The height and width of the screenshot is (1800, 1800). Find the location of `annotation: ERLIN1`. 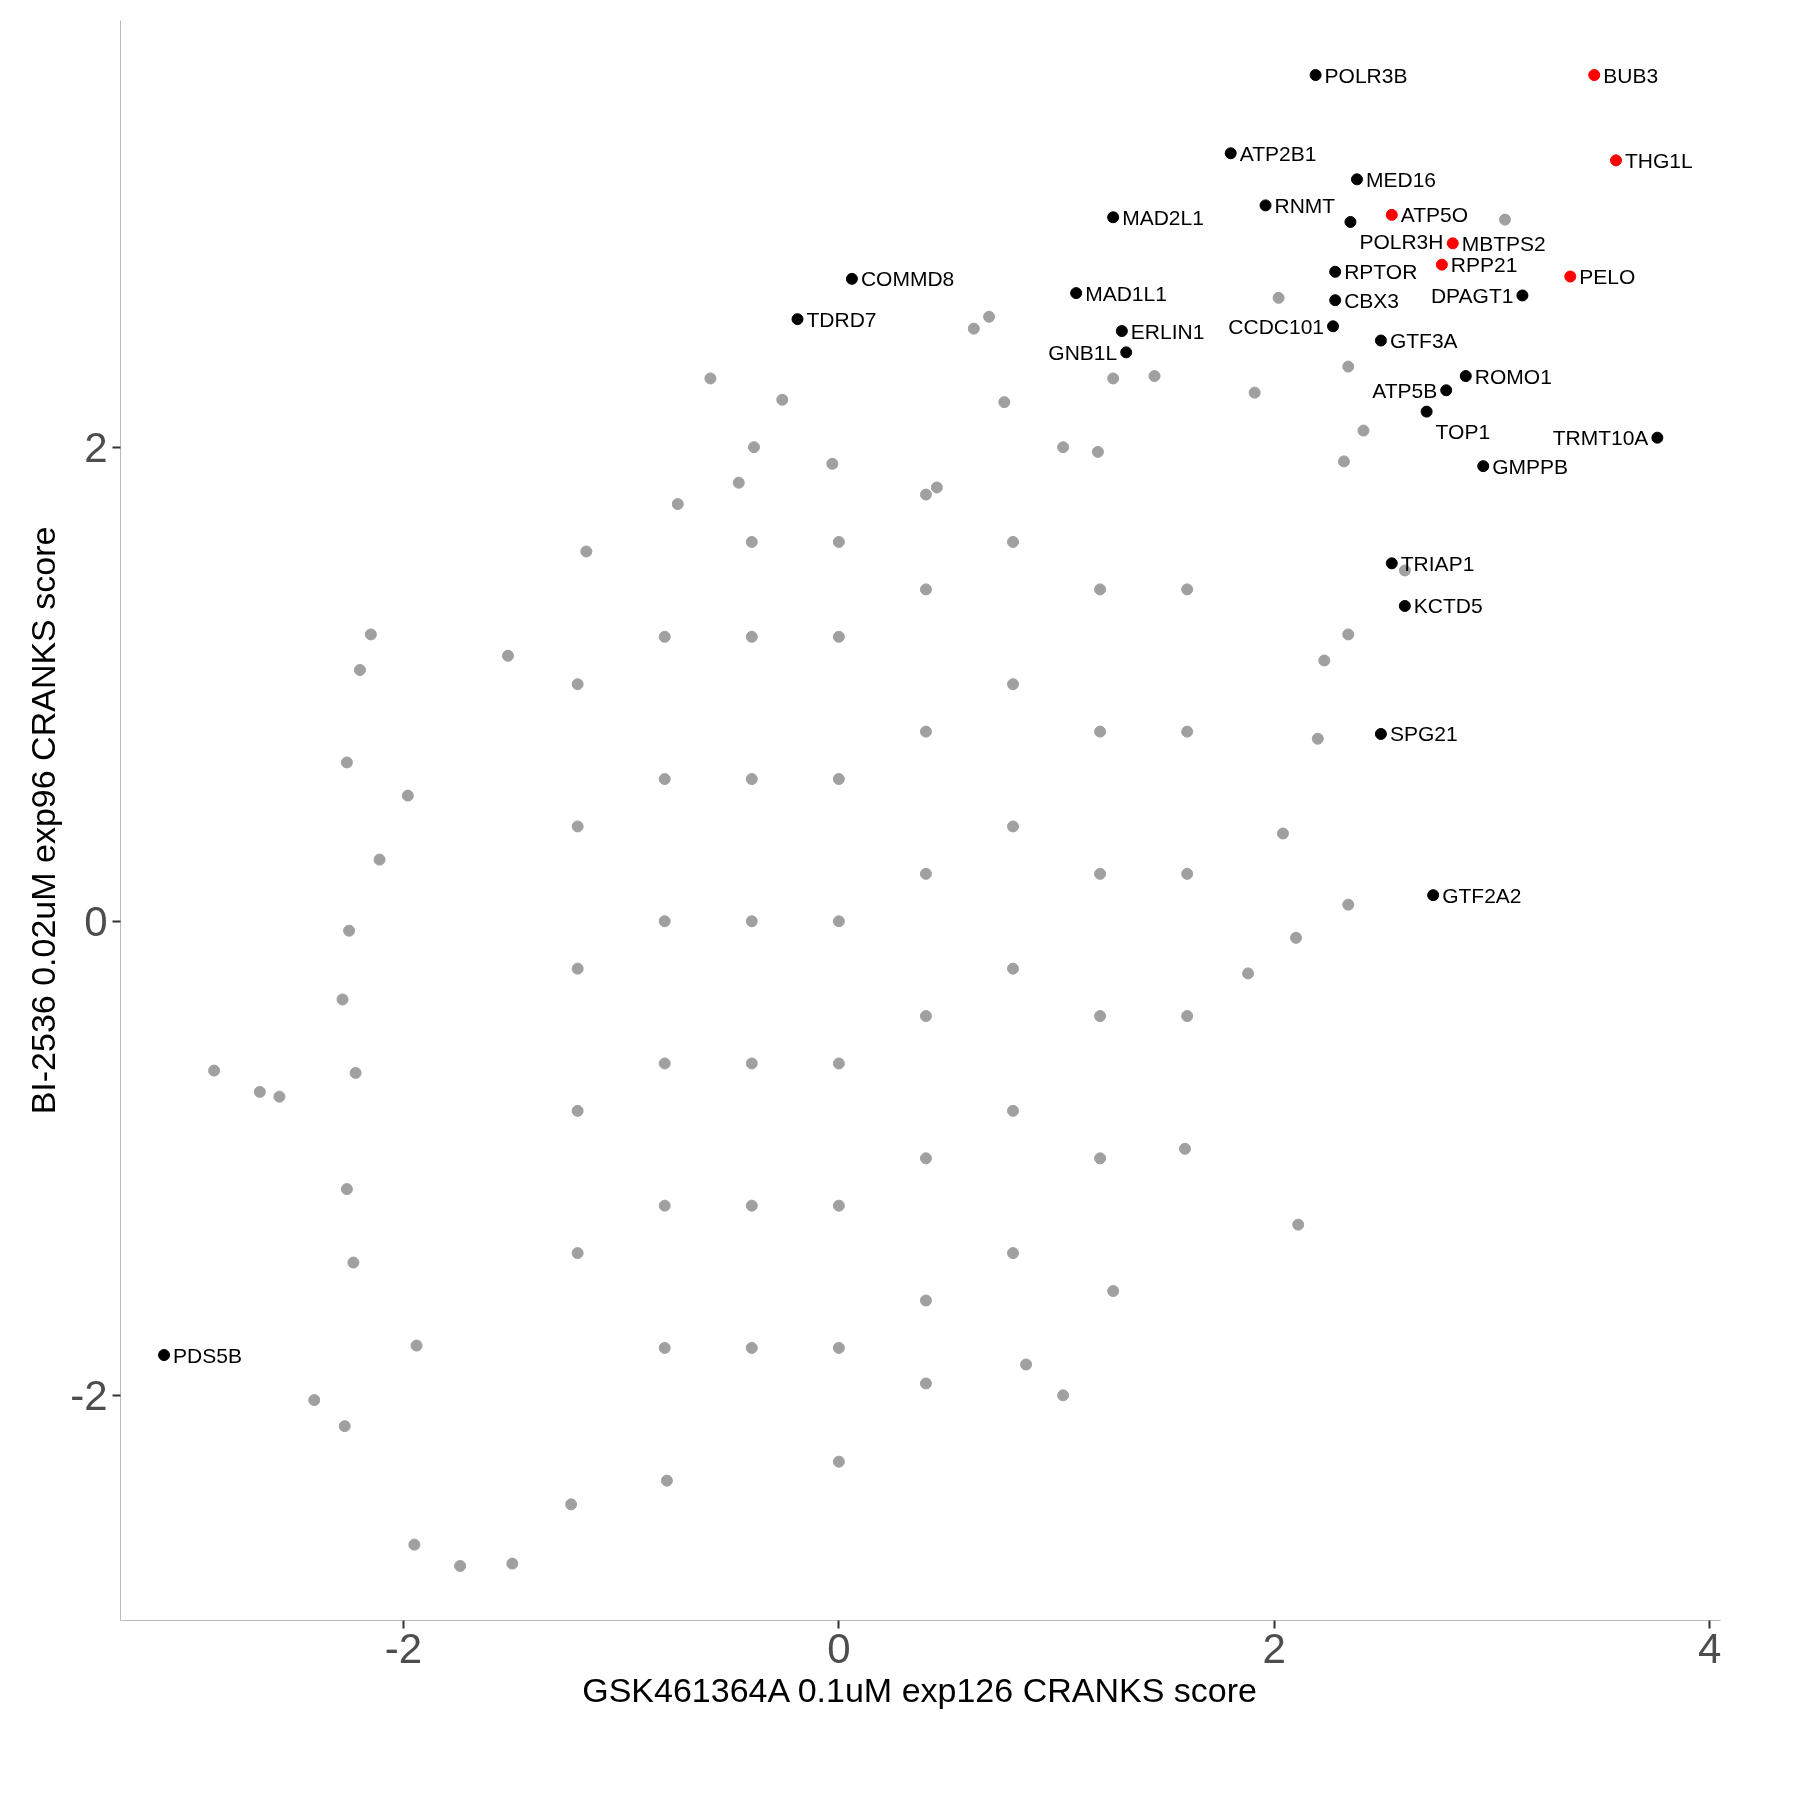

annotation: ERLIN1 is located at coordinates (1167, 331).